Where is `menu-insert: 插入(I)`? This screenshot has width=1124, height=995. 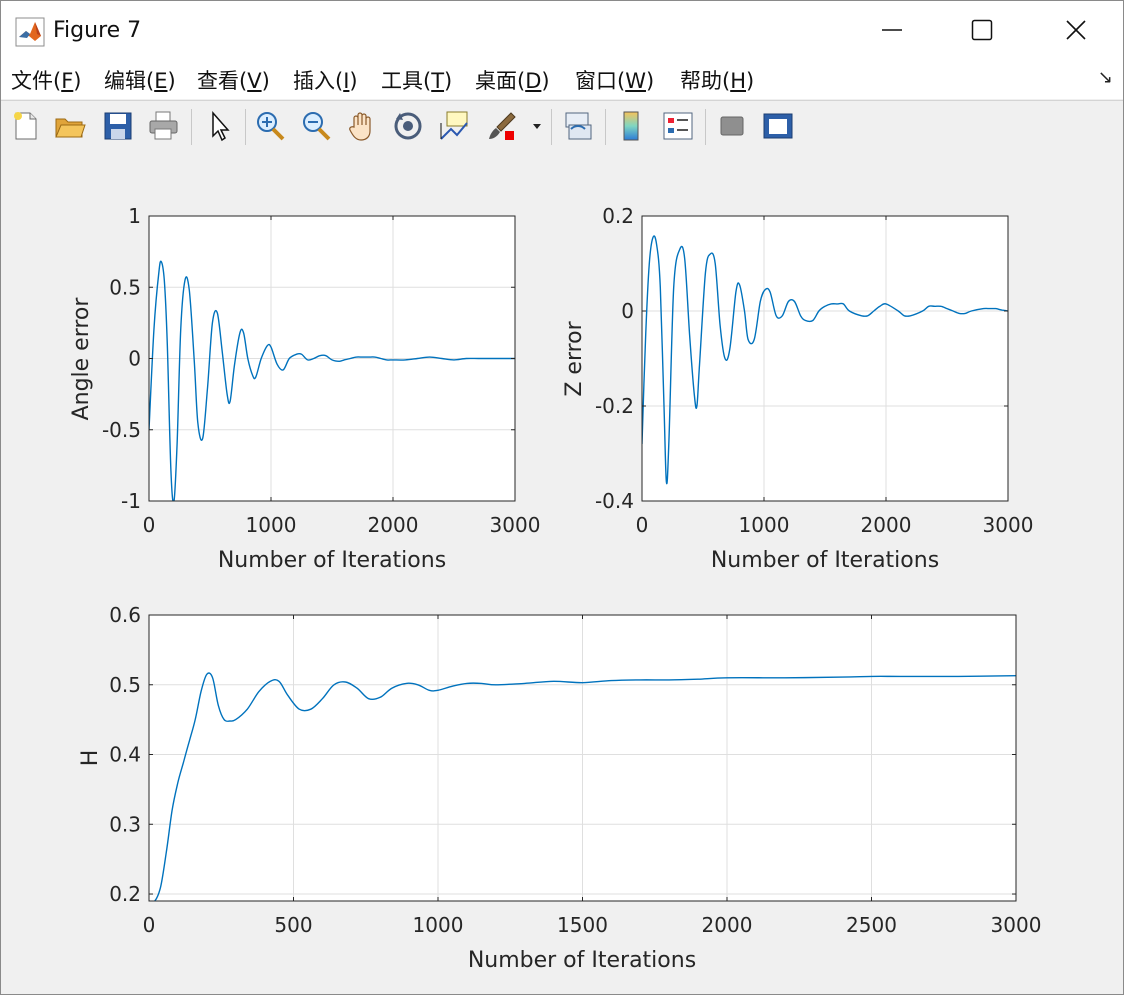 menu-insert: 插入(I) is located at coordinates (325, 81).